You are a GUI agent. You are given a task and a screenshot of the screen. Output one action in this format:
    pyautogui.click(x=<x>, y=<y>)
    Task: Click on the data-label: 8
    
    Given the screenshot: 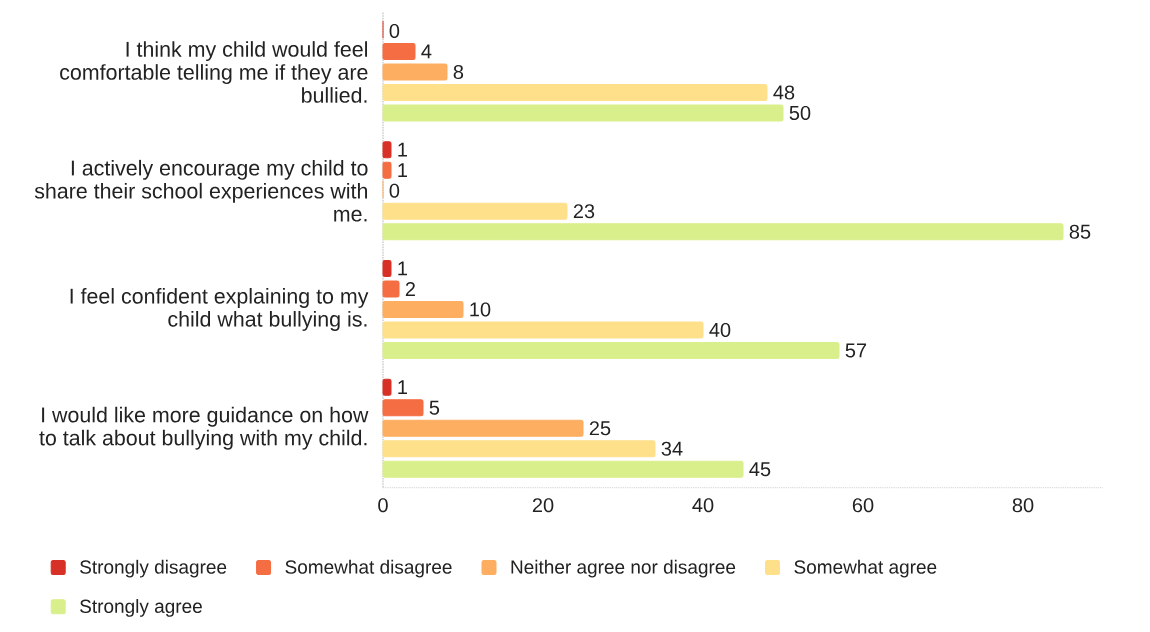 What is the action you would take?
    pyautogui.click(x=458, y=72)
    